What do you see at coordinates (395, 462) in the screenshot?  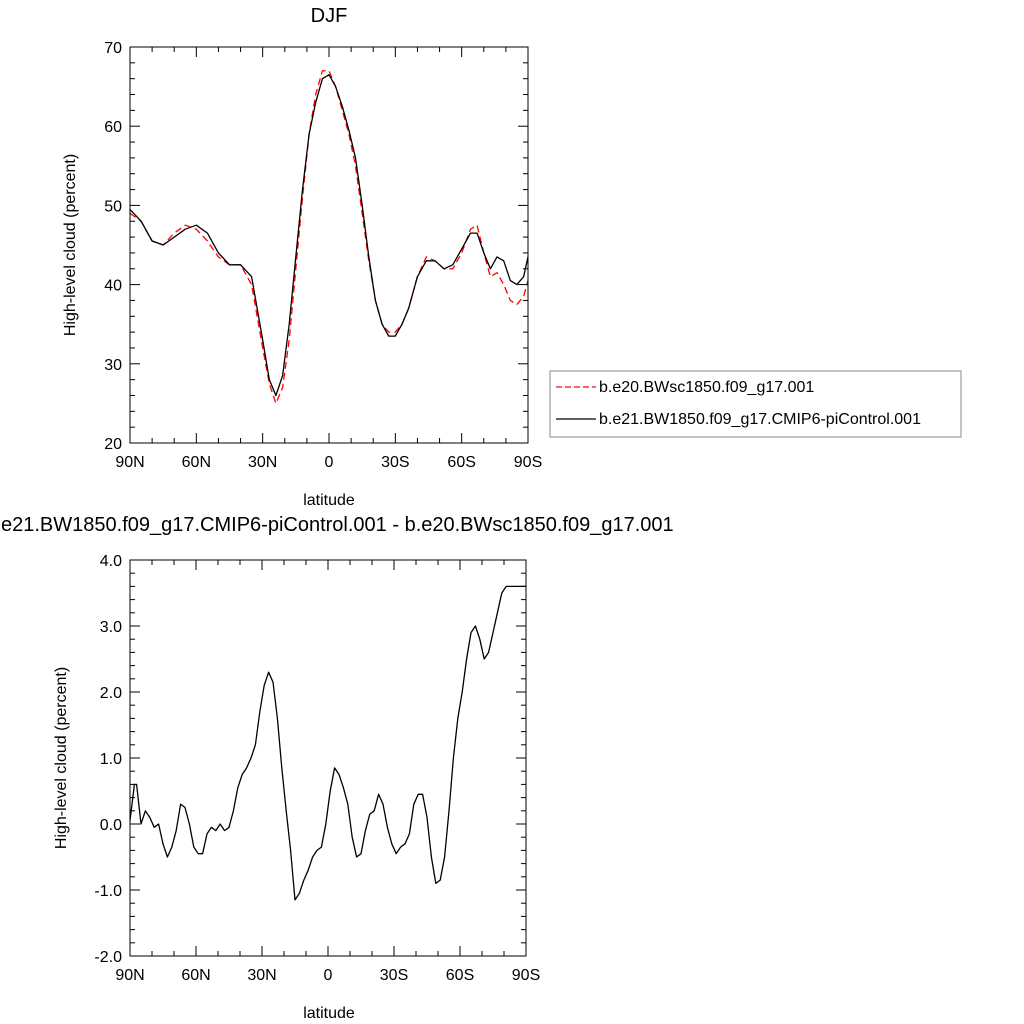 I see `top-x-tick-label: 30S` at bounding box center [395, 462].